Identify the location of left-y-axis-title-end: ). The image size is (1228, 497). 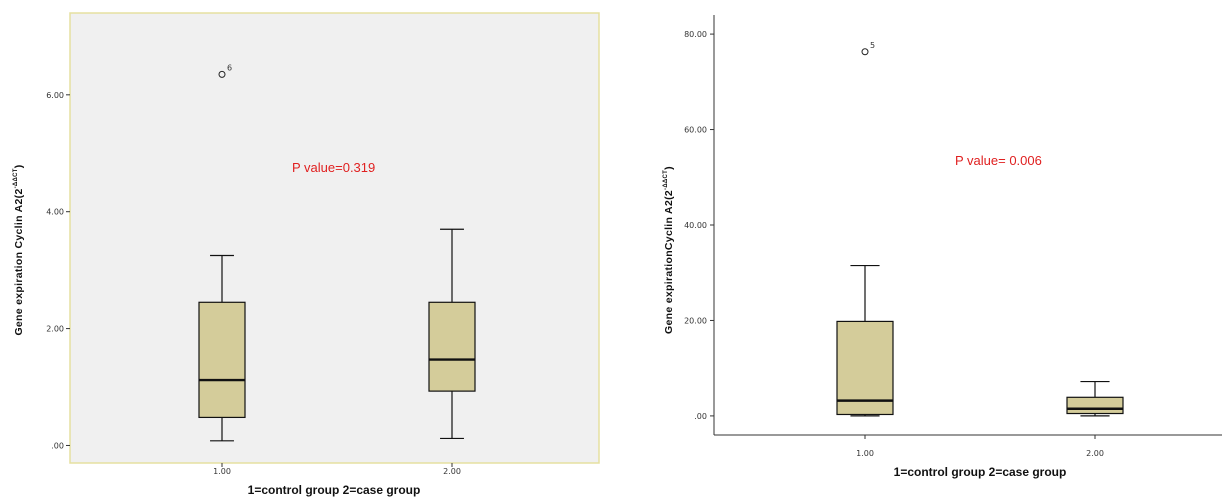
(19, 166).